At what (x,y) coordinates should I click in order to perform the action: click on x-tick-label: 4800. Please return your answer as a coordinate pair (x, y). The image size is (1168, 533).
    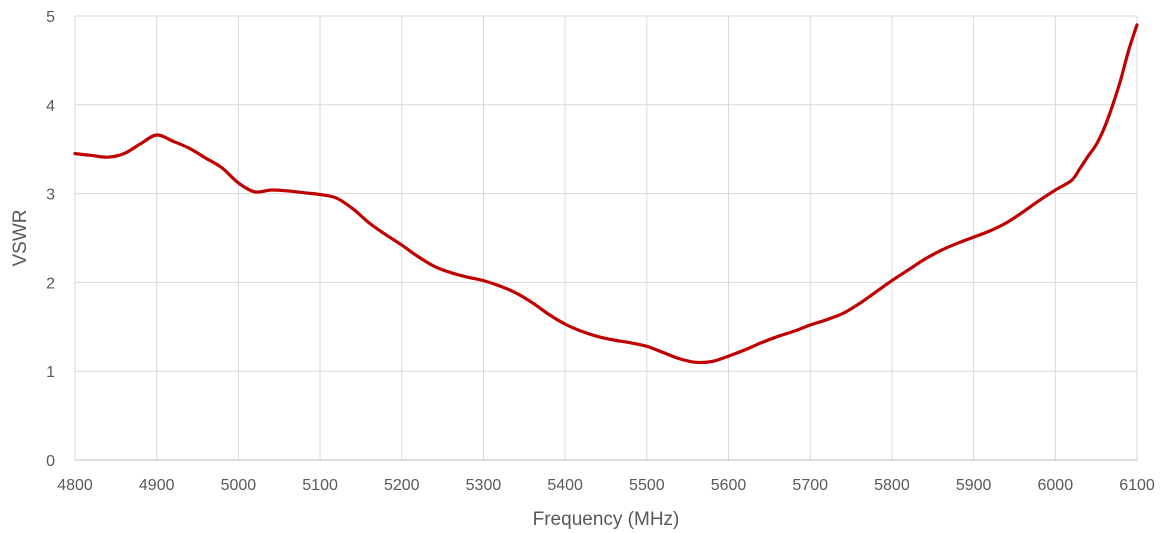
    Looking at the image, I should click on (75, 485).